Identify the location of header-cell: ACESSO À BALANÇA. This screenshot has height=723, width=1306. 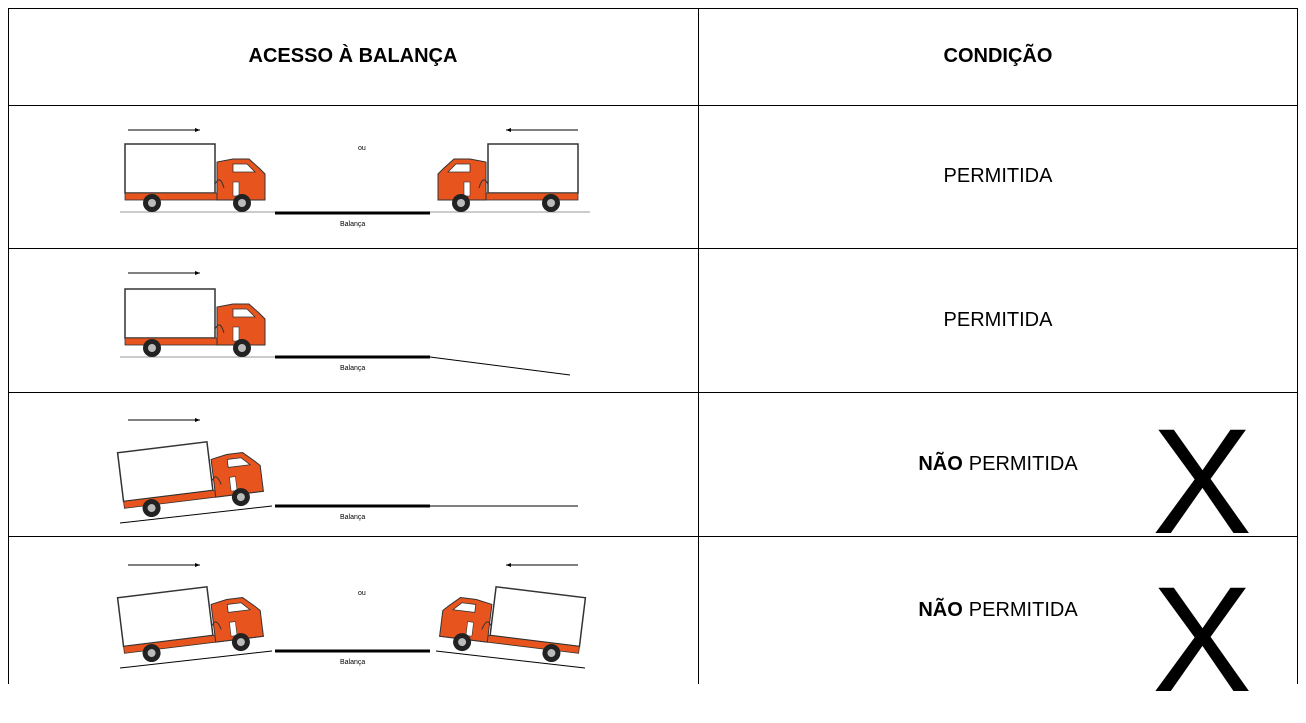
(353, 56).